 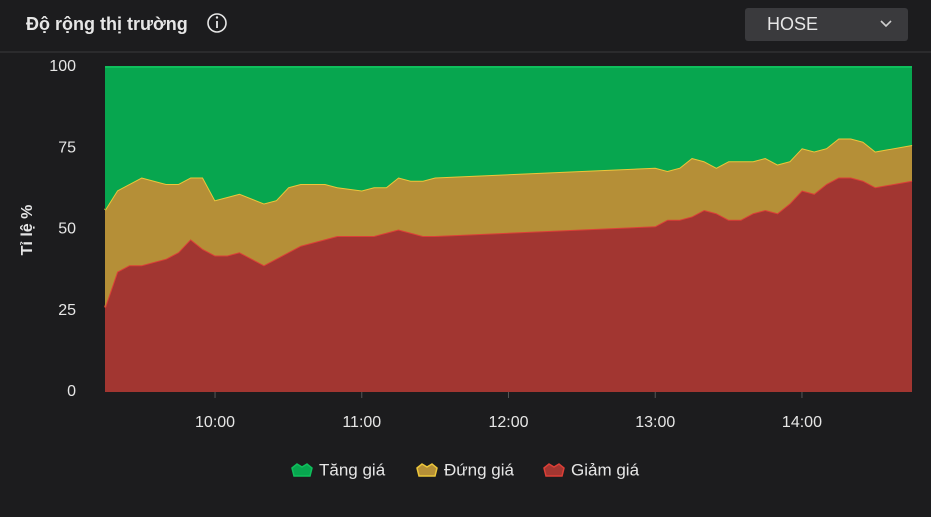 What do you see at coordinates (655, 422) in the screenshot?
I see `x-tick-label: 13:00` at bounding box center [655, 422].